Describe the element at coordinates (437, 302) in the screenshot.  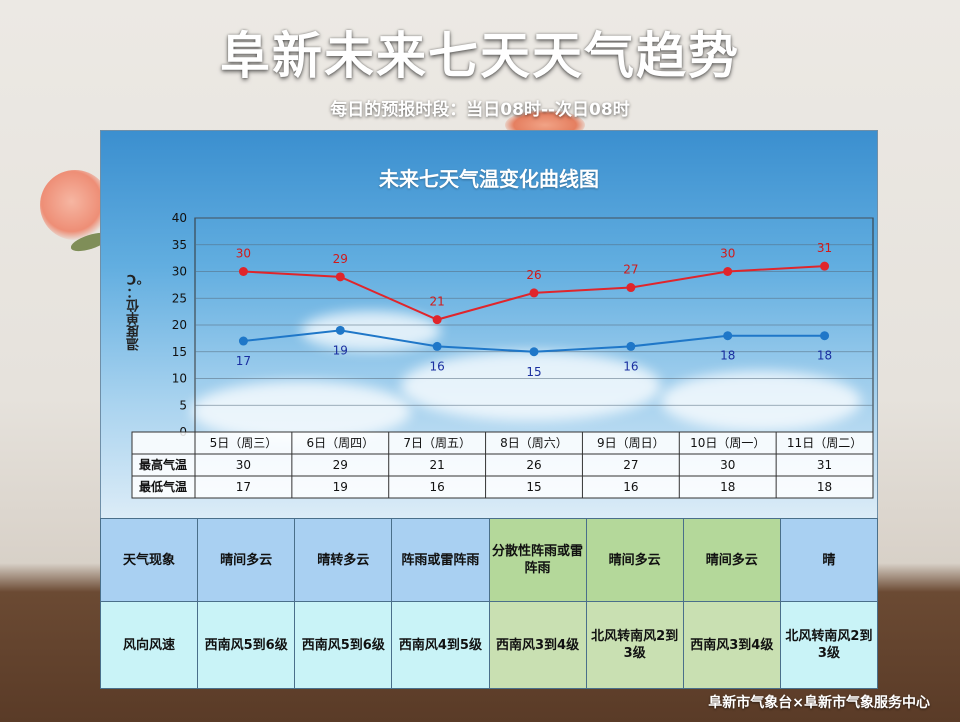
I see `data-label: 21` at that location.